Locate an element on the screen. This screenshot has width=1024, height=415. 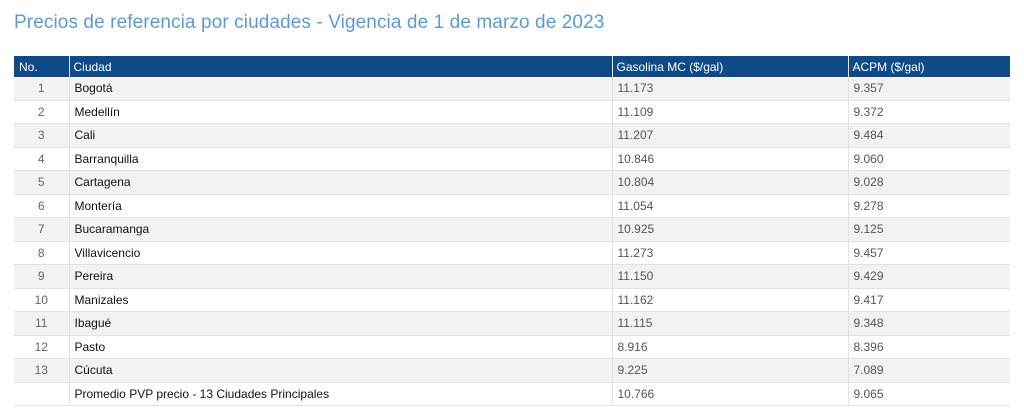
cell-gasoline: 11.173 is located at coordinates (730, 89).